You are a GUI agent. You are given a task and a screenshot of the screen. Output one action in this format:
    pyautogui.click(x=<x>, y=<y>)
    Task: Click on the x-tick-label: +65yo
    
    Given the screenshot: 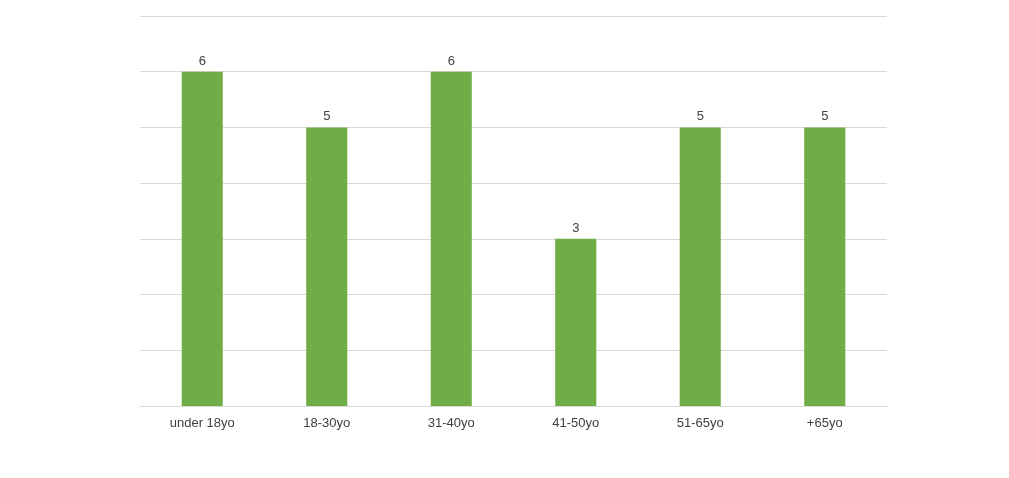 What is the action you would take?
    pyautogui.click(x=824, y=422)
    